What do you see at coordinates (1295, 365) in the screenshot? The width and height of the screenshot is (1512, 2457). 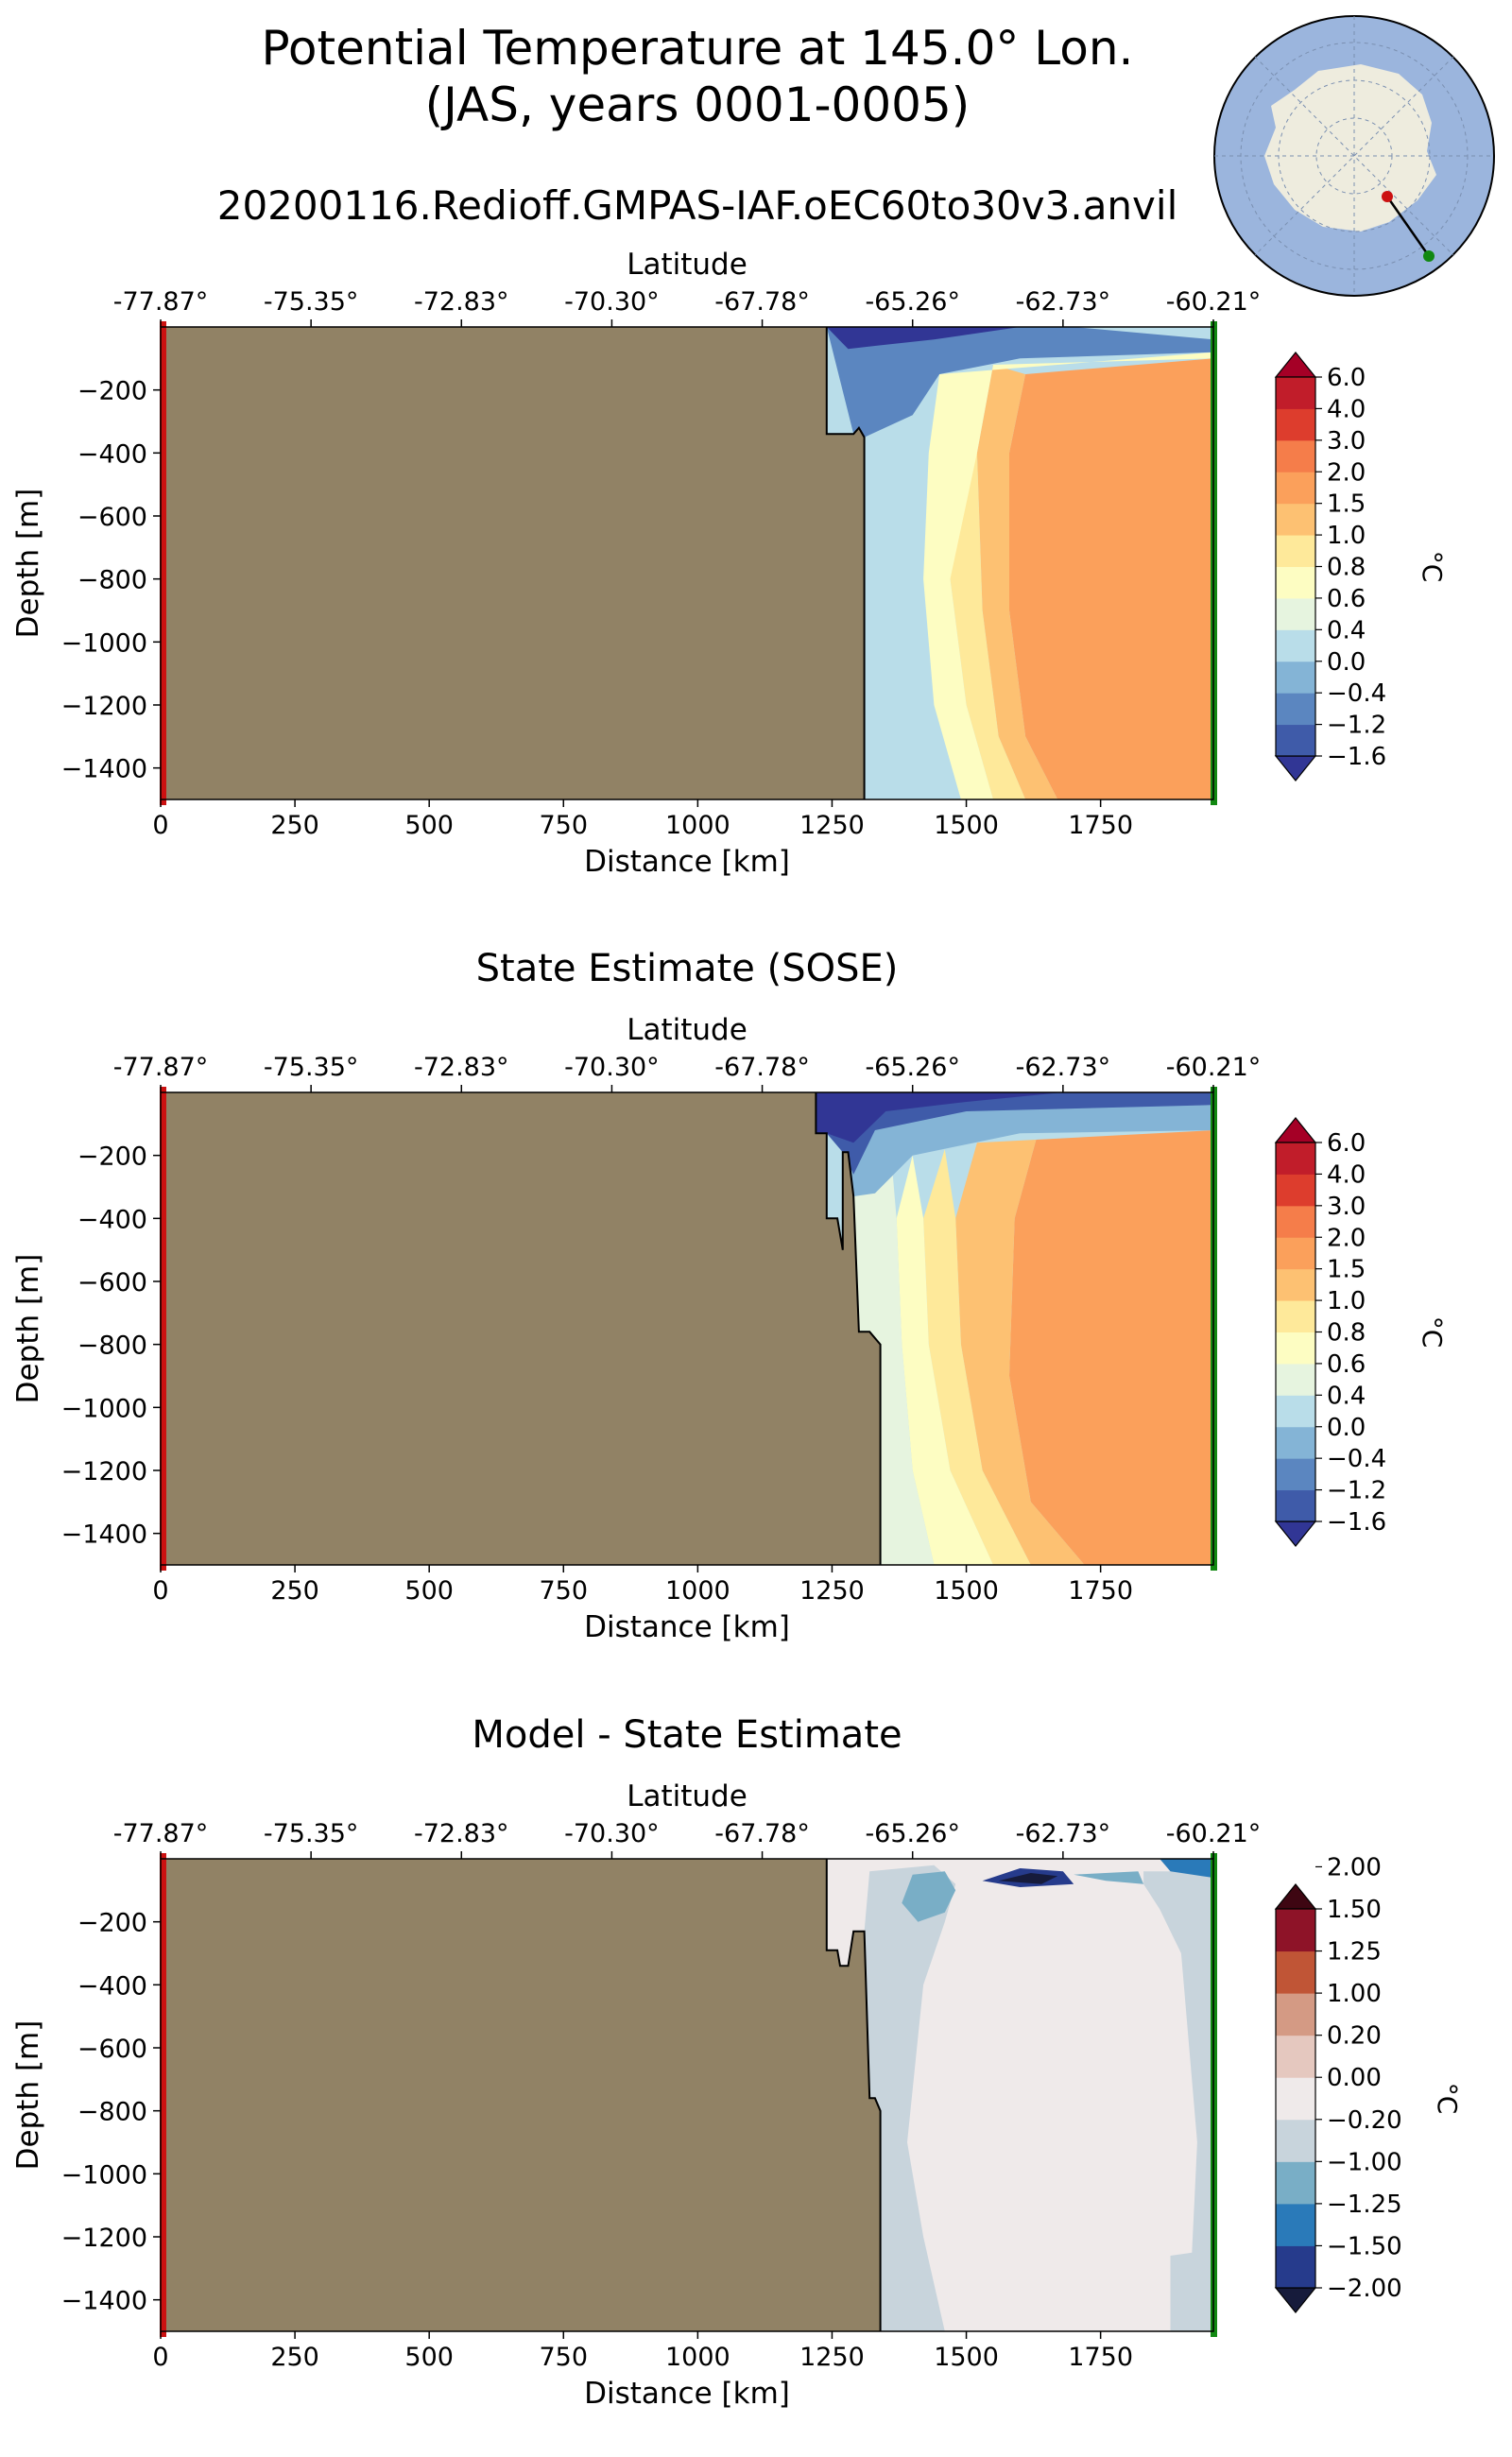 I see `colorbar-extend-max` at bounding box center [1295, 365].